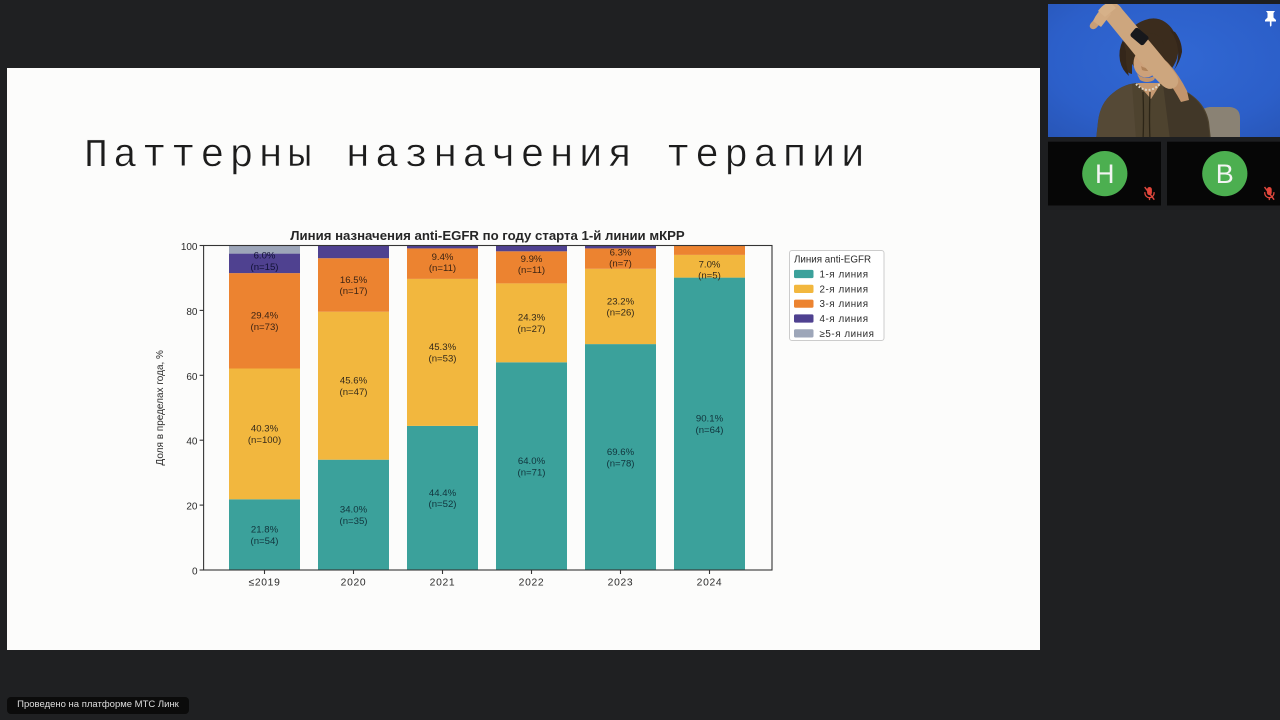  What do you see at coordinates (265, 429) in the screenshot?
I see `svg-text: 40.3%` at bounding box center [265, 429].